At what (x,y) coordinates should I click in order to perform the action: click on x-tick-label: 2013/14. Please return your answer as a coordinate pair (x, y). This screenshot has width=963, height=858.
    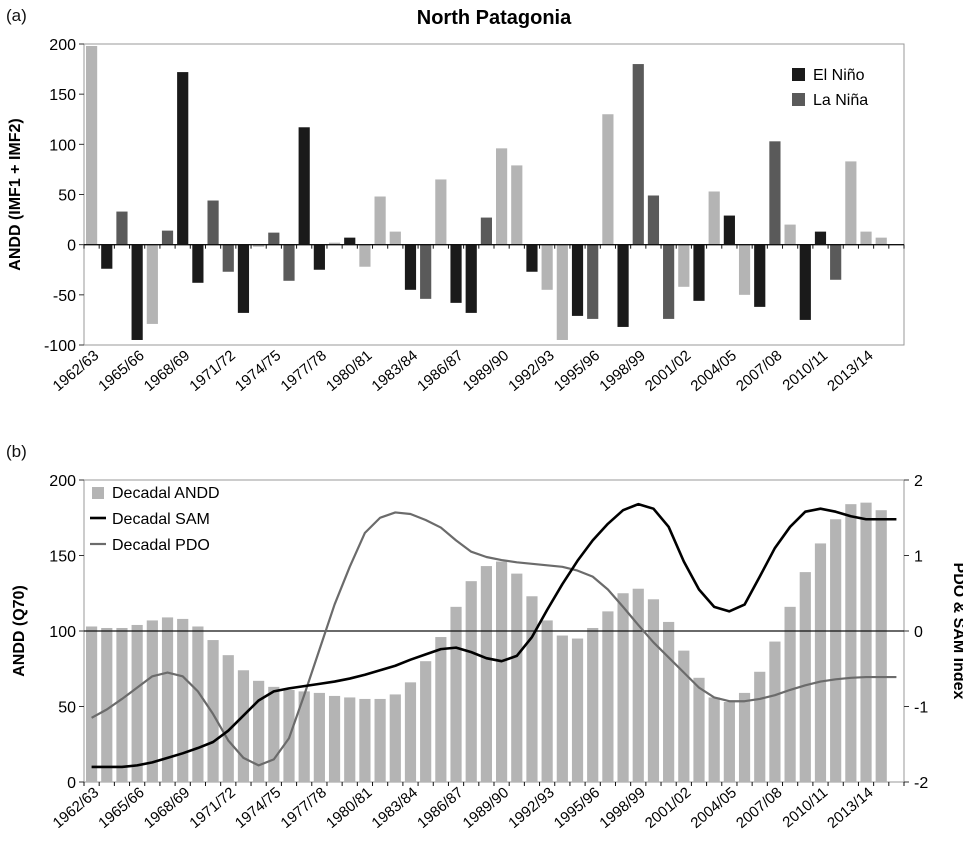
    Looking at the image, I should click on (850, 371).